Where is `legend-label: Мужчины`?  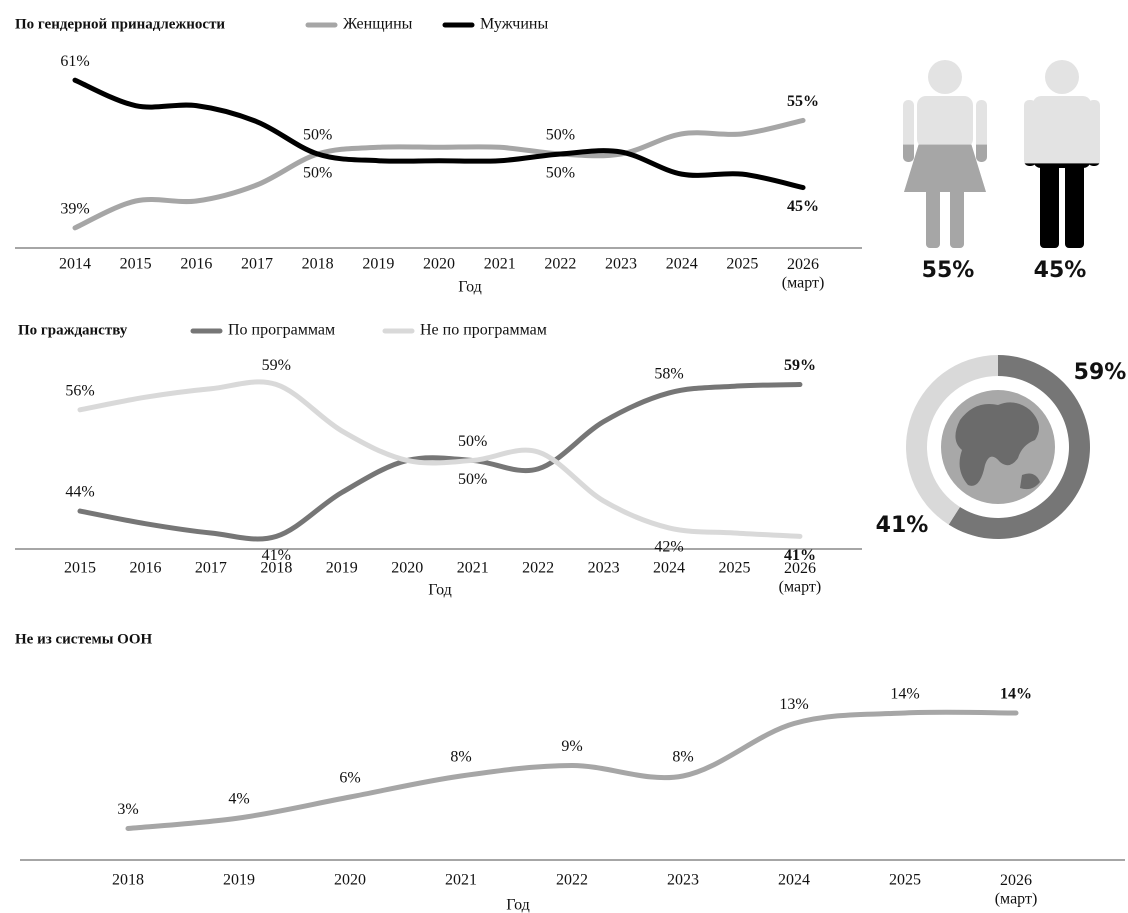
legend-label: Мужчины is located at coordinates (514, 24).